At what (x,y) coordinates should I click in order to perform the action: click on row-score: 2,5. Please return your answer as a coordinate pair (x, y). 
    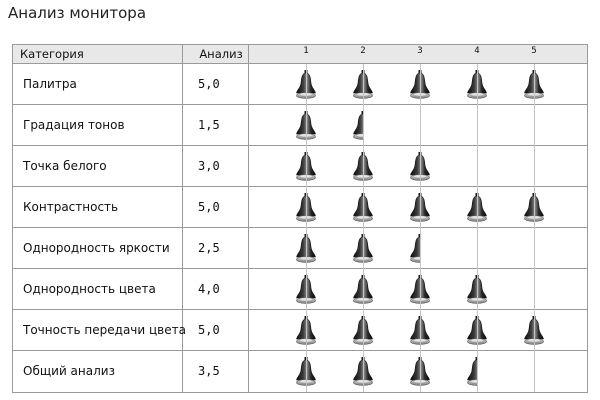
    Looking at the image, I should click on (209, 248).